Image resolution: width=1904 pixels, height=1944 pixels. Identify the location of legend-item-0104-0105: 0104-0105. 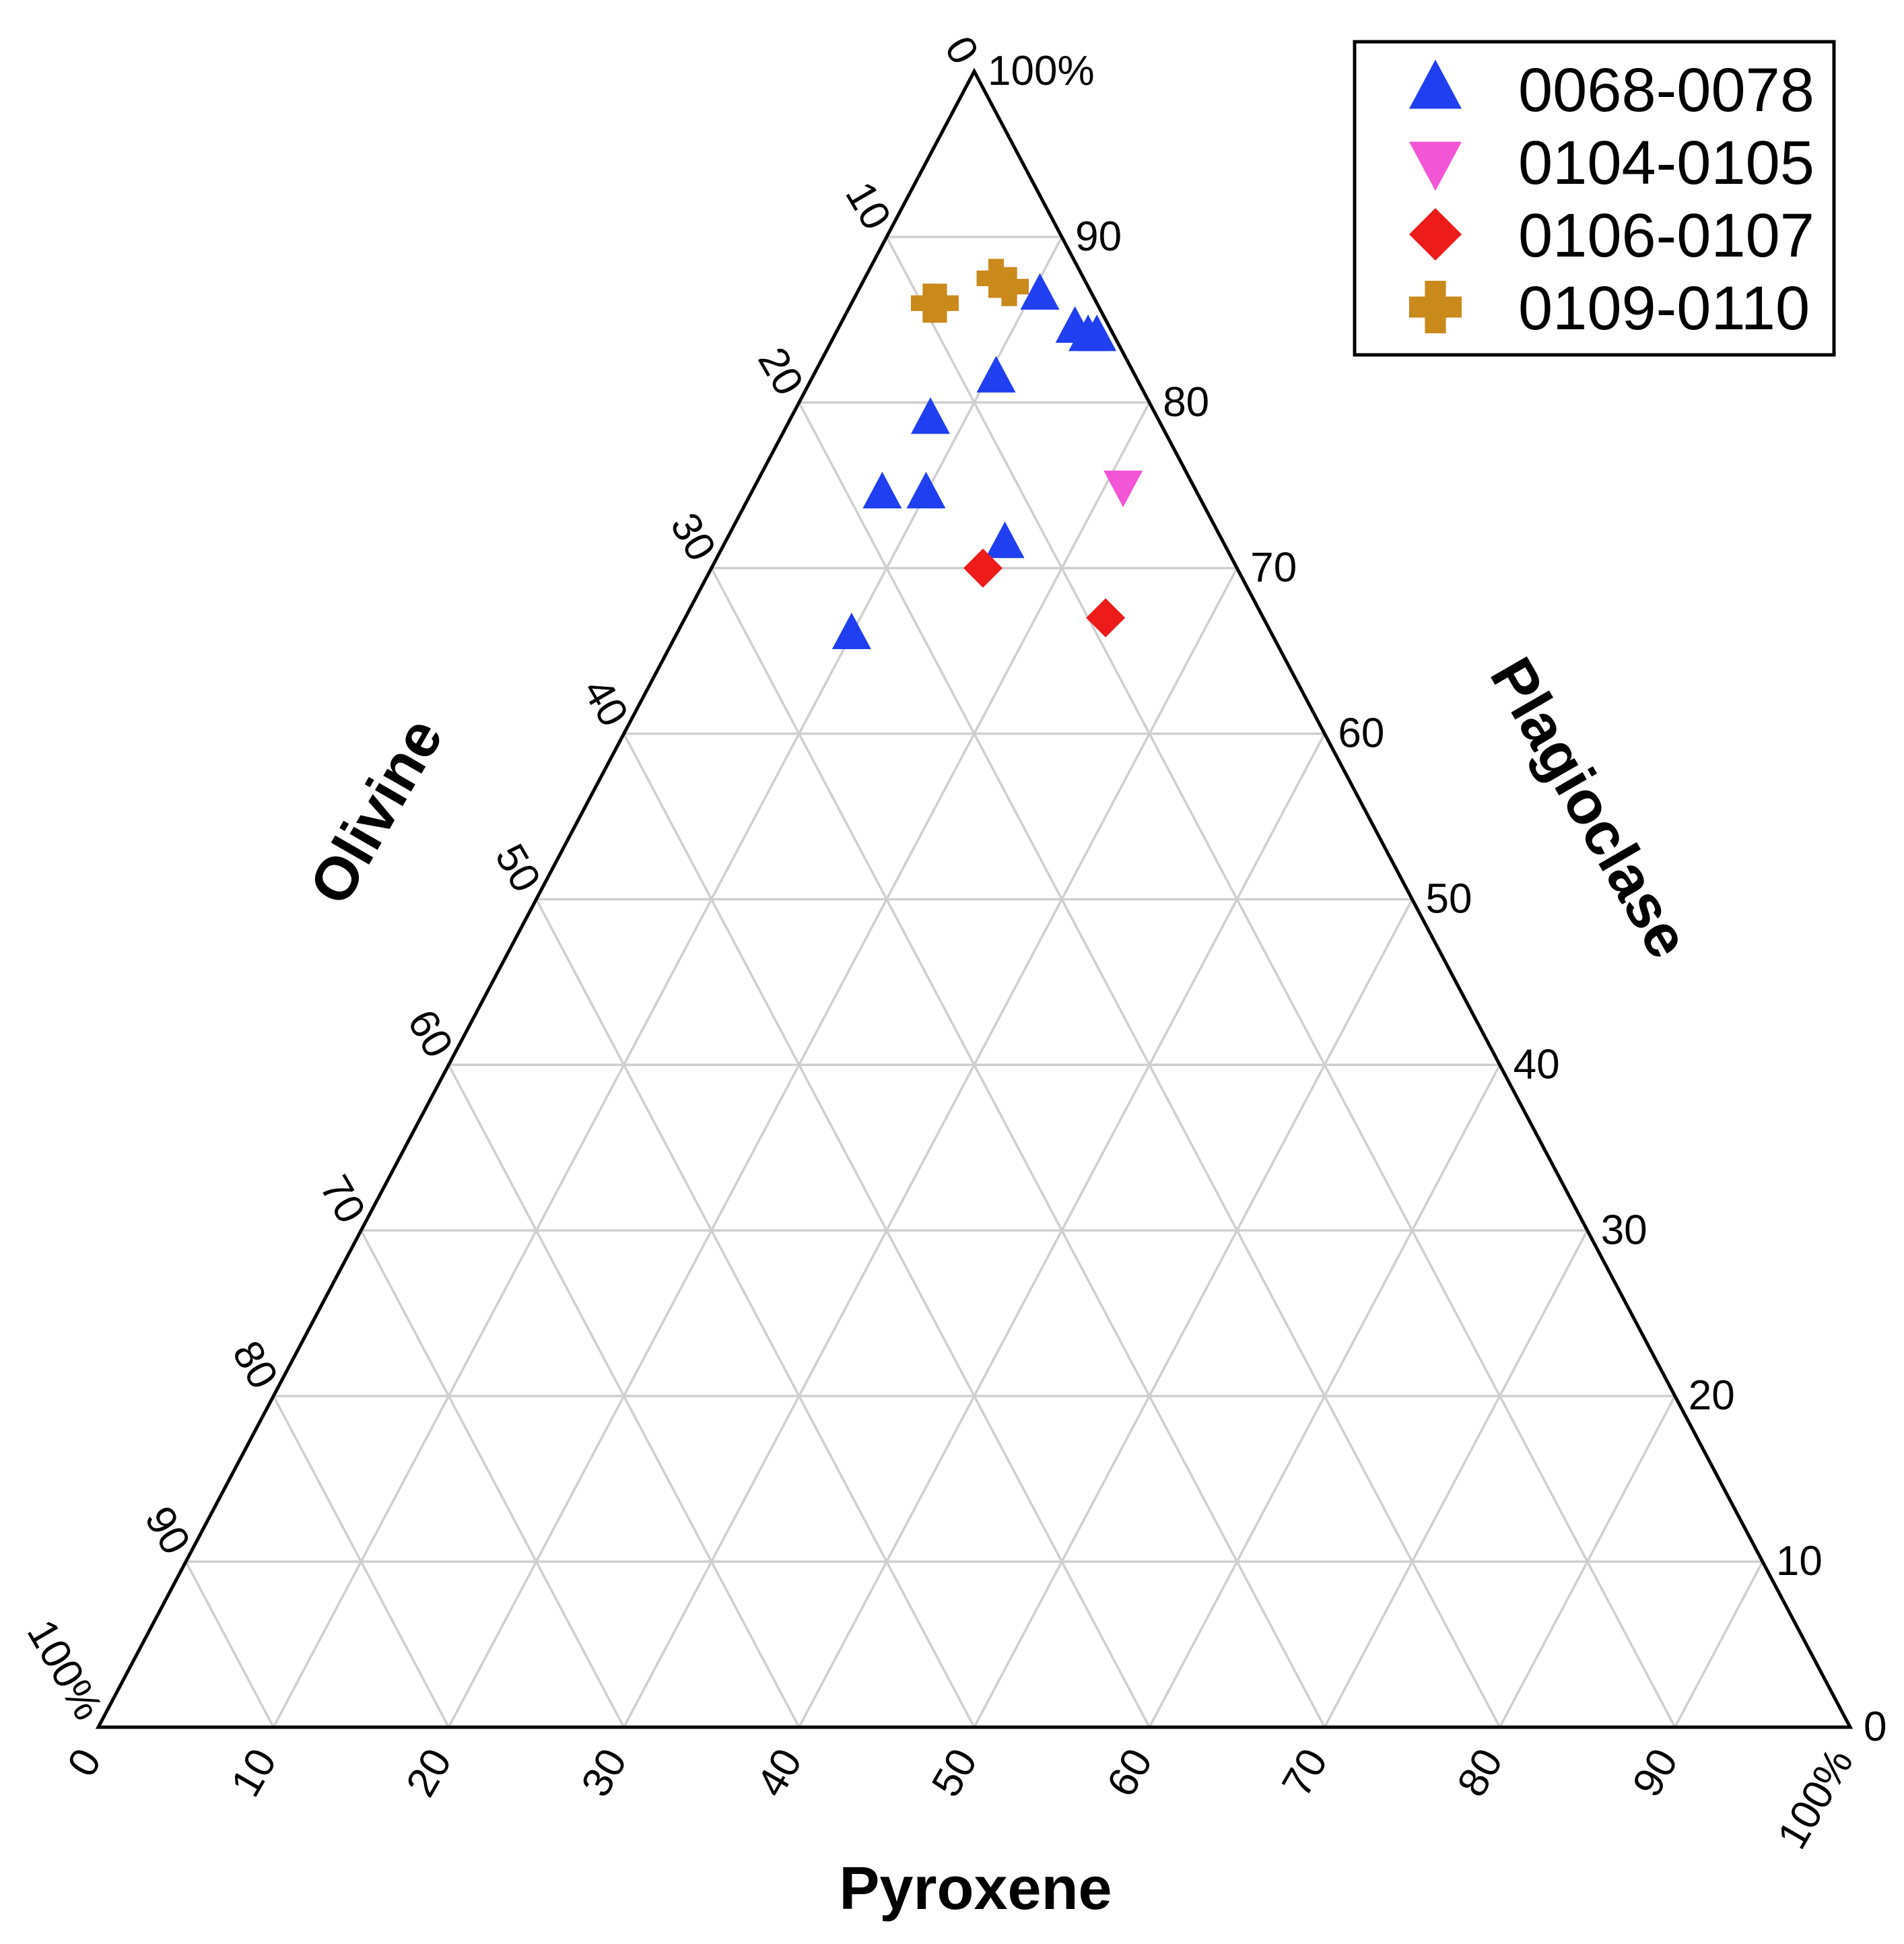
(1612, 163).